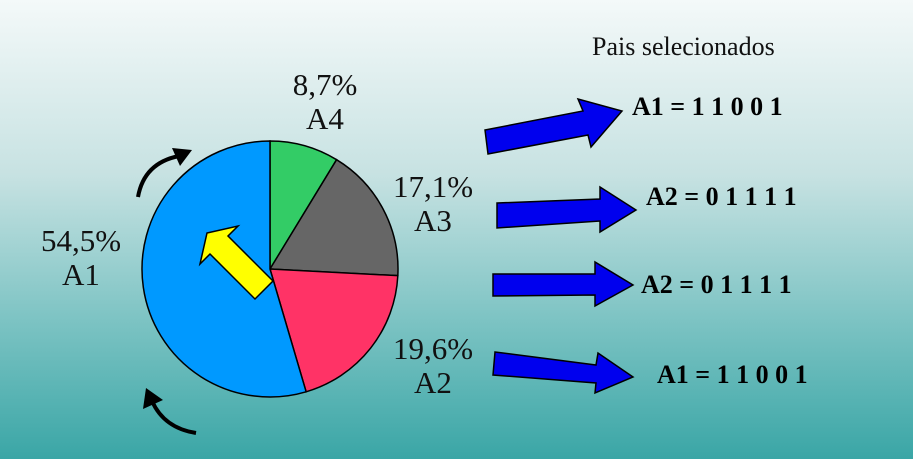  I want to click on slice-label-a3: 17,1% A3, so click(433, 204).